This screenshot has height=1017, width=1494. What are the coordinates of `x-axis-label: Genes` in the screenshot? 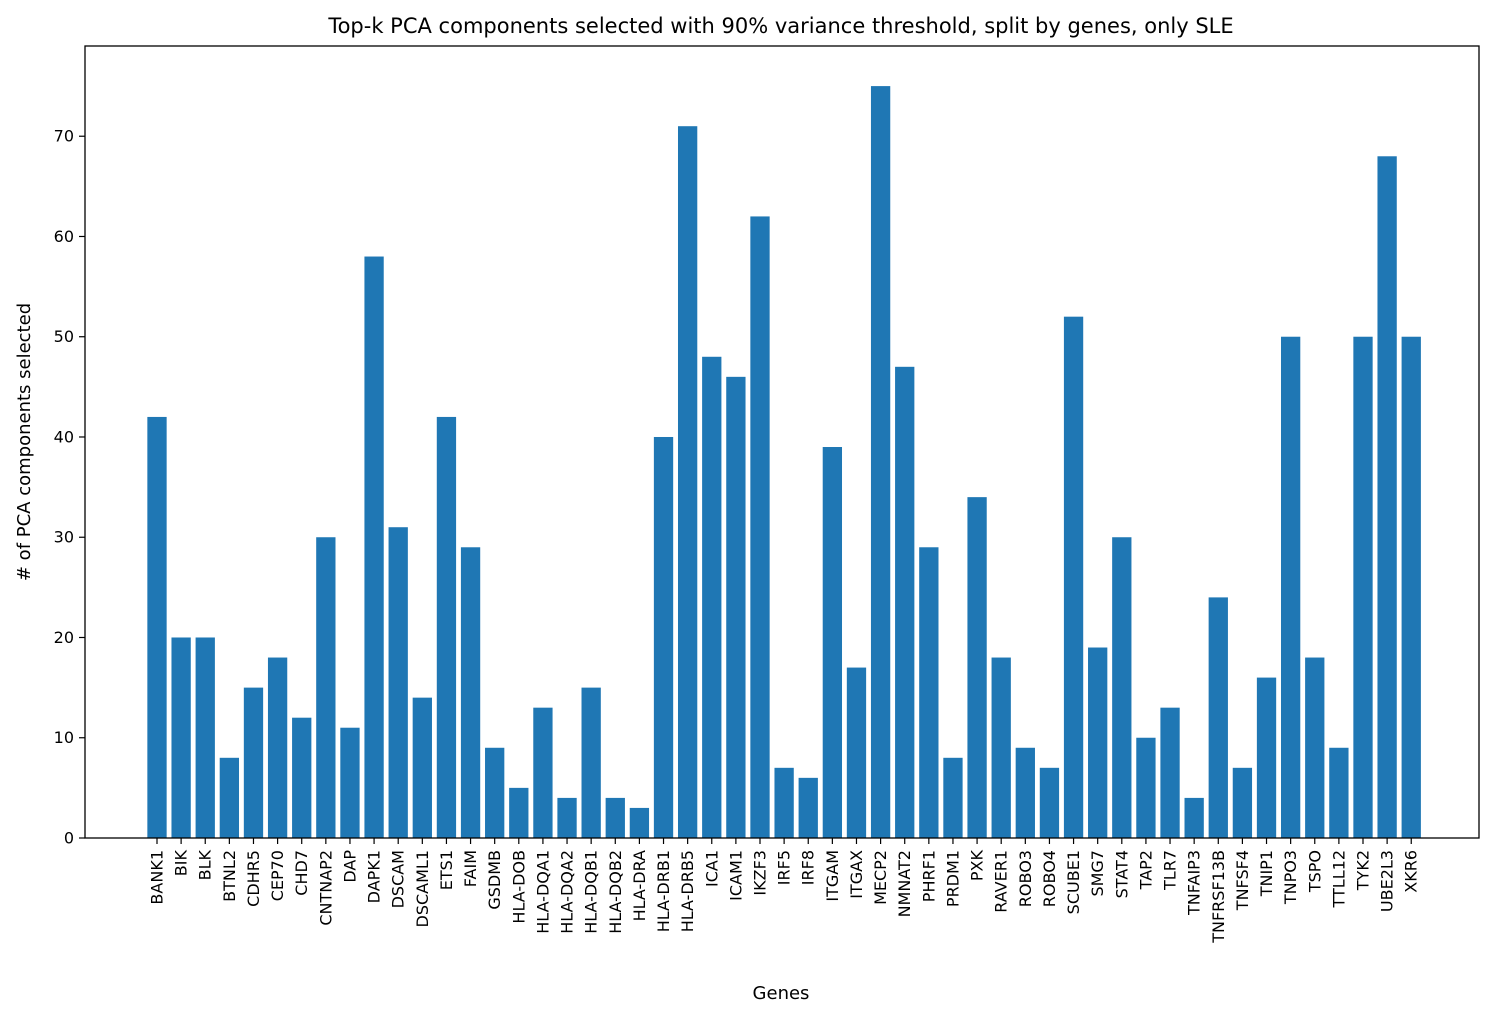 It's located at (781, 993).